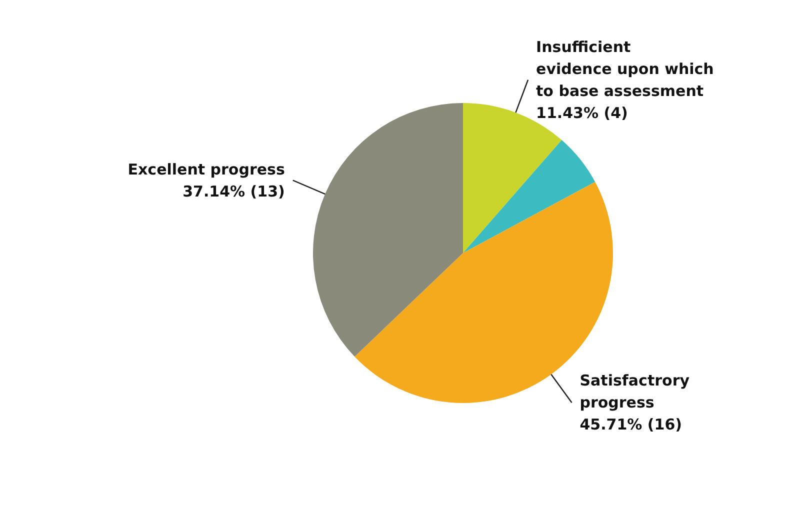 The height and width of the screenshot is (531, 806). I want to click on slice-label: Satisfactrory progress, so click(635, 392).